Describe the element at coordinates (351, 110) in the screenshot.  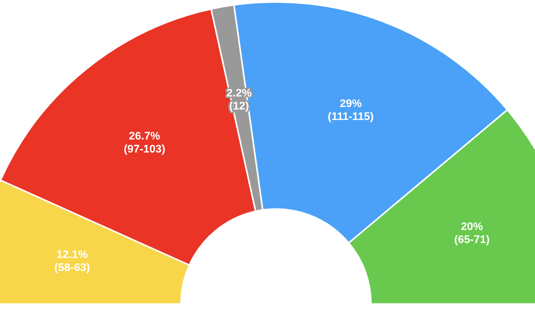
I see `data-label: 29% (111-115)` at that location.